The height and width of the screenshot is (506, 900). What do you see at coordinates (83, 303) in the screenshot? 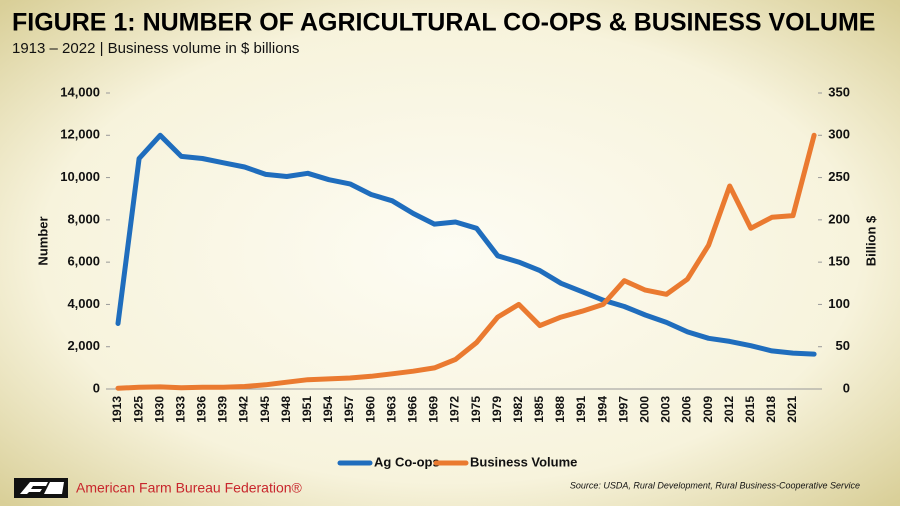
I see `y-tick-label: 4,000` at bounding box center [83, 303].